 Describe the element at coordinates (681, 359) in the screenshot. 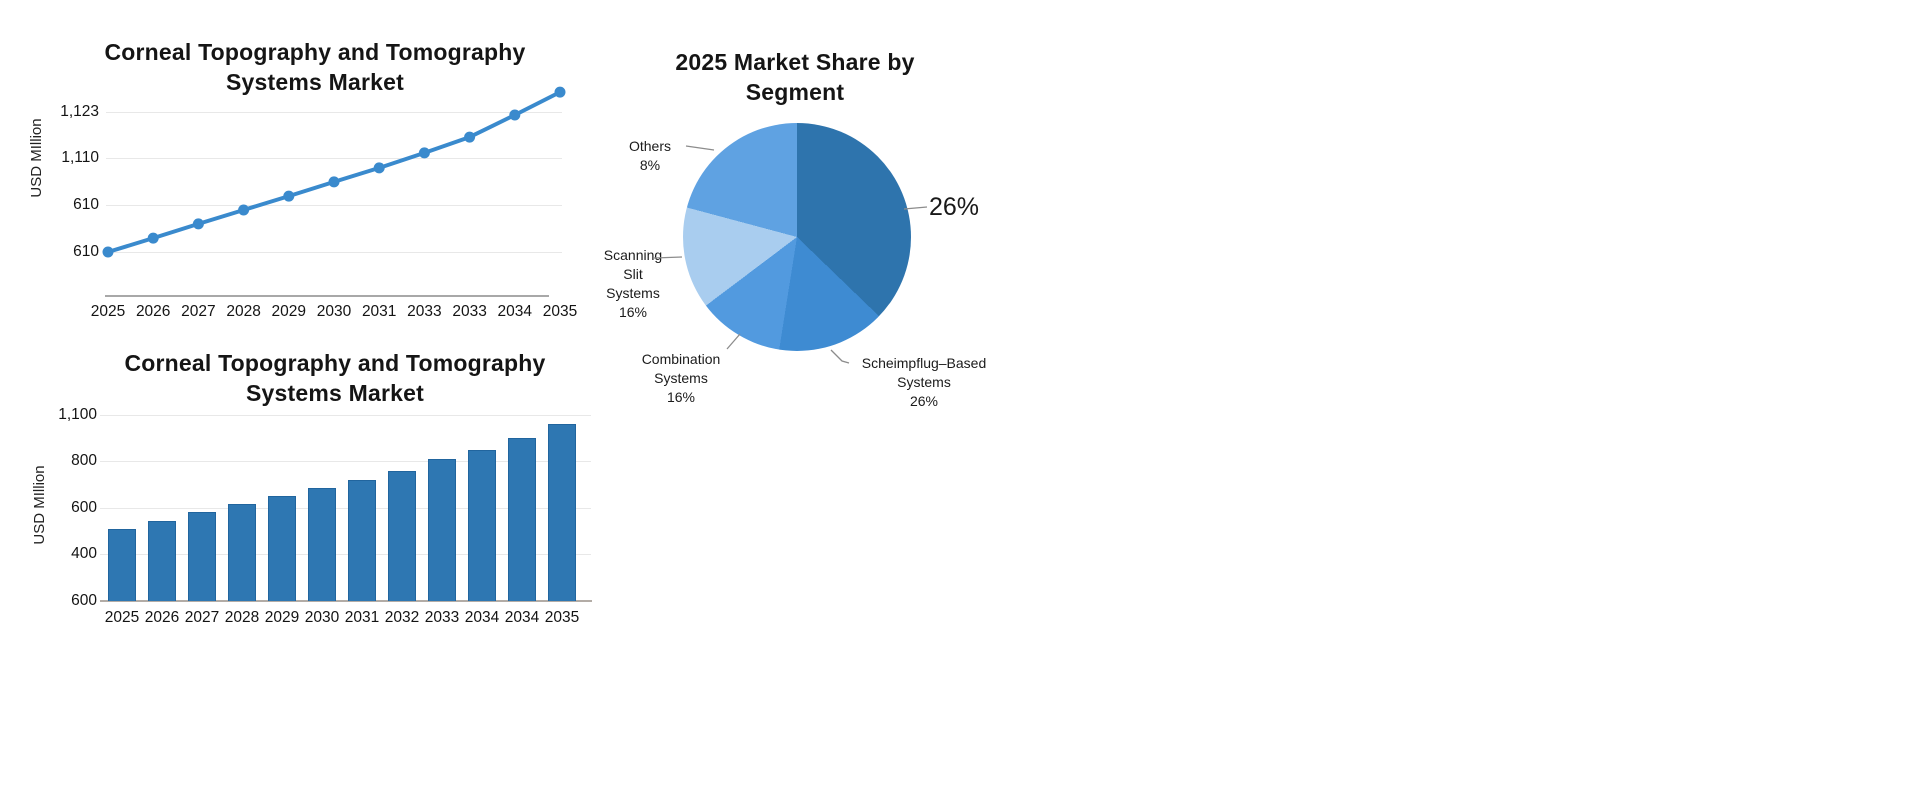

I see `pie-segment-label-line: Combination` at that location.